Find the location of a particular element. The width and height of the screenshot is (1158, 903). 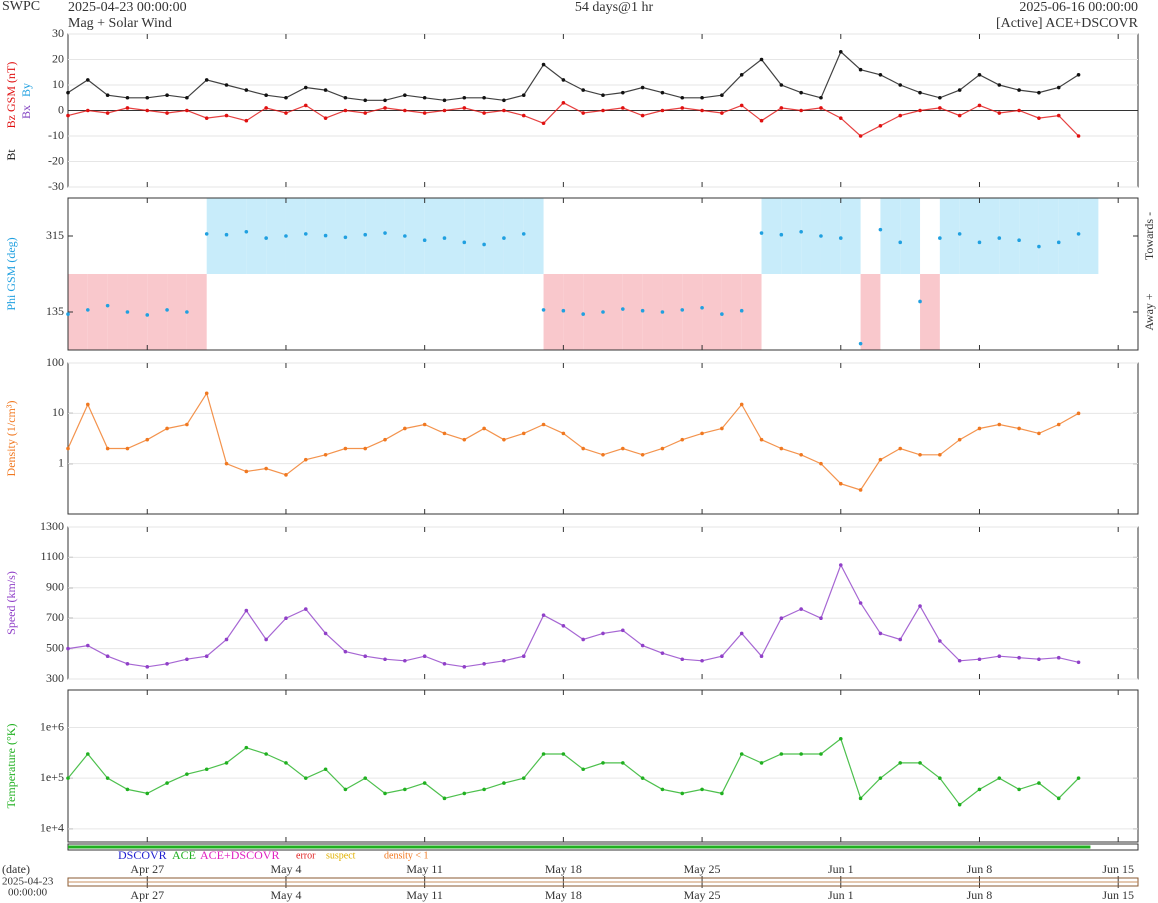

series-line is located at coordinates (573, 75).